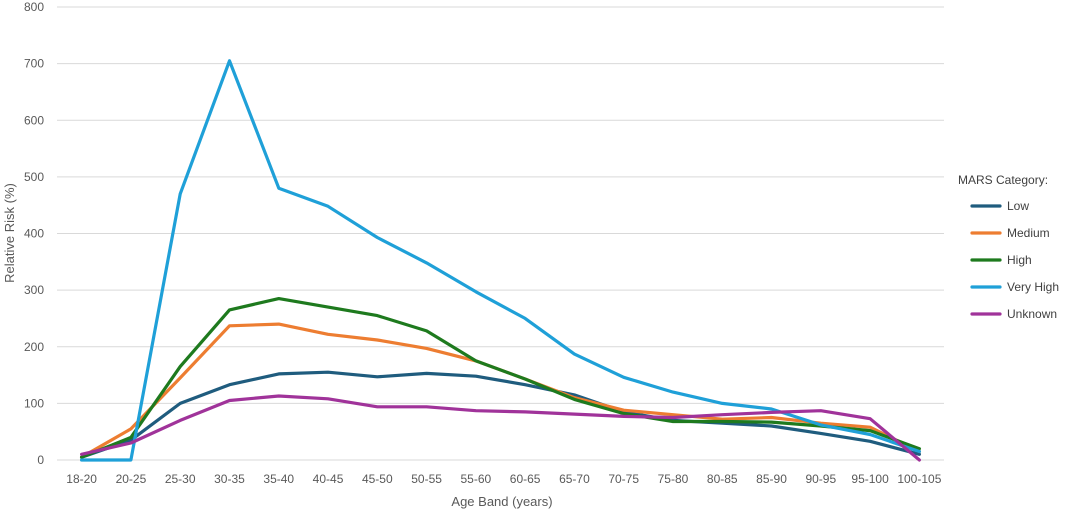 Image resolution: width=1065 pixels, height=513 pixels. Describe the element at coordinates (229, 479) in the screenshot. I see `x-tick-label: 30-35` at that location.